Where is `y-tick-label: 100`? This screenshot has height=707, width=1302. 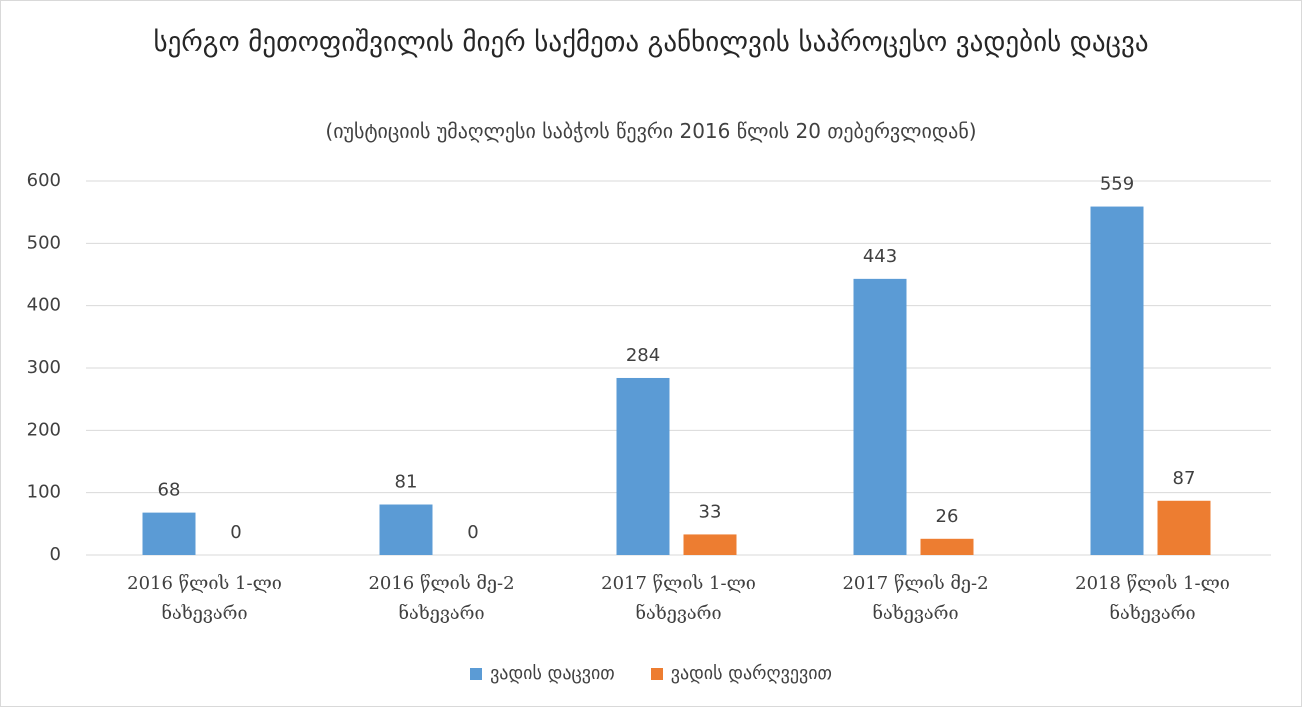
y-tick-label: 100 is located at coordinates (44, 492).